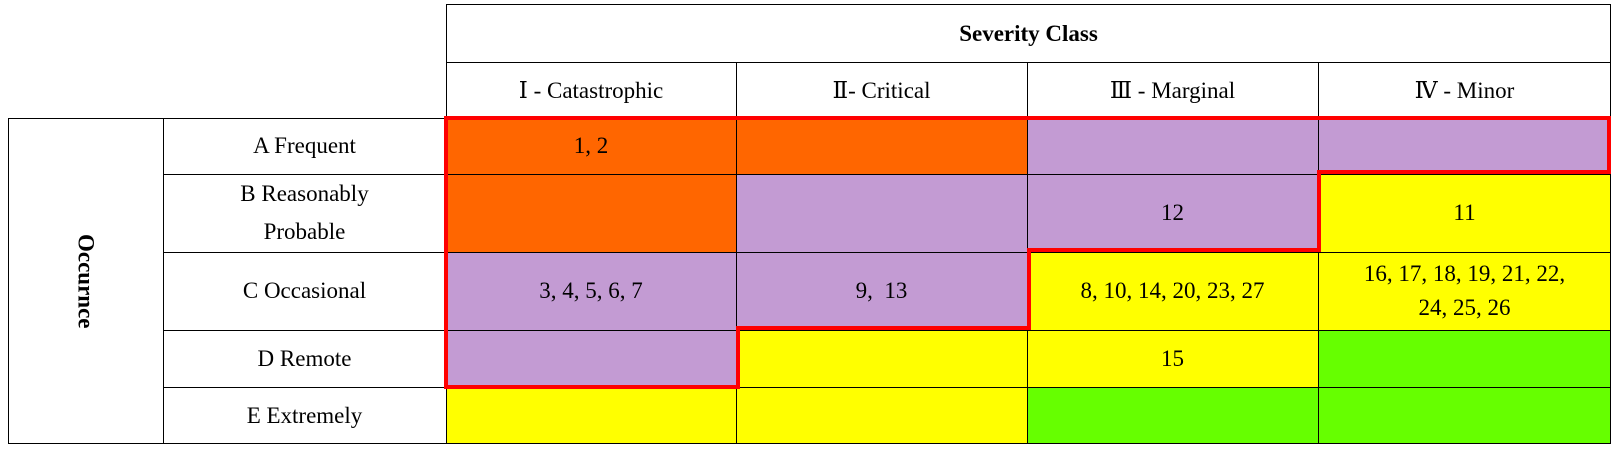 The image size is (1611, 450). I want to click on occurrence-level-reasonably-probable-line-1: B Reasonably, so click(304, 193).